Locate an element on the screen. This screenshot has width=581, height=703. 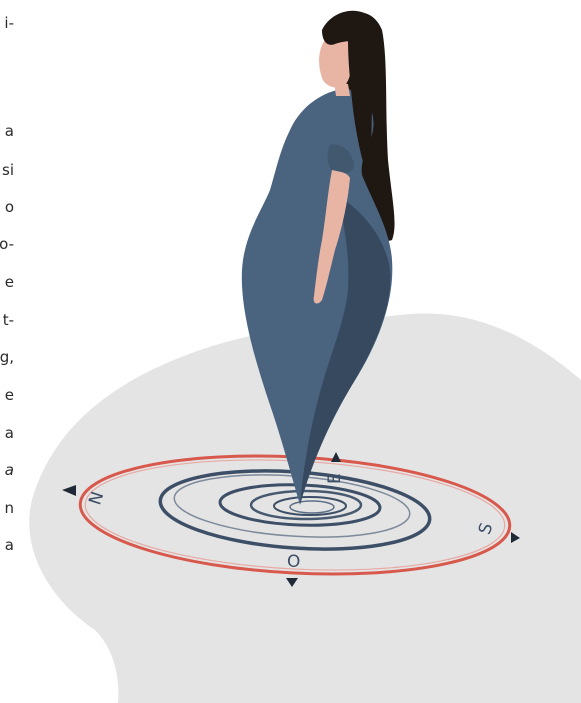
arrow-west-icon is located at coordinates (69, 490).